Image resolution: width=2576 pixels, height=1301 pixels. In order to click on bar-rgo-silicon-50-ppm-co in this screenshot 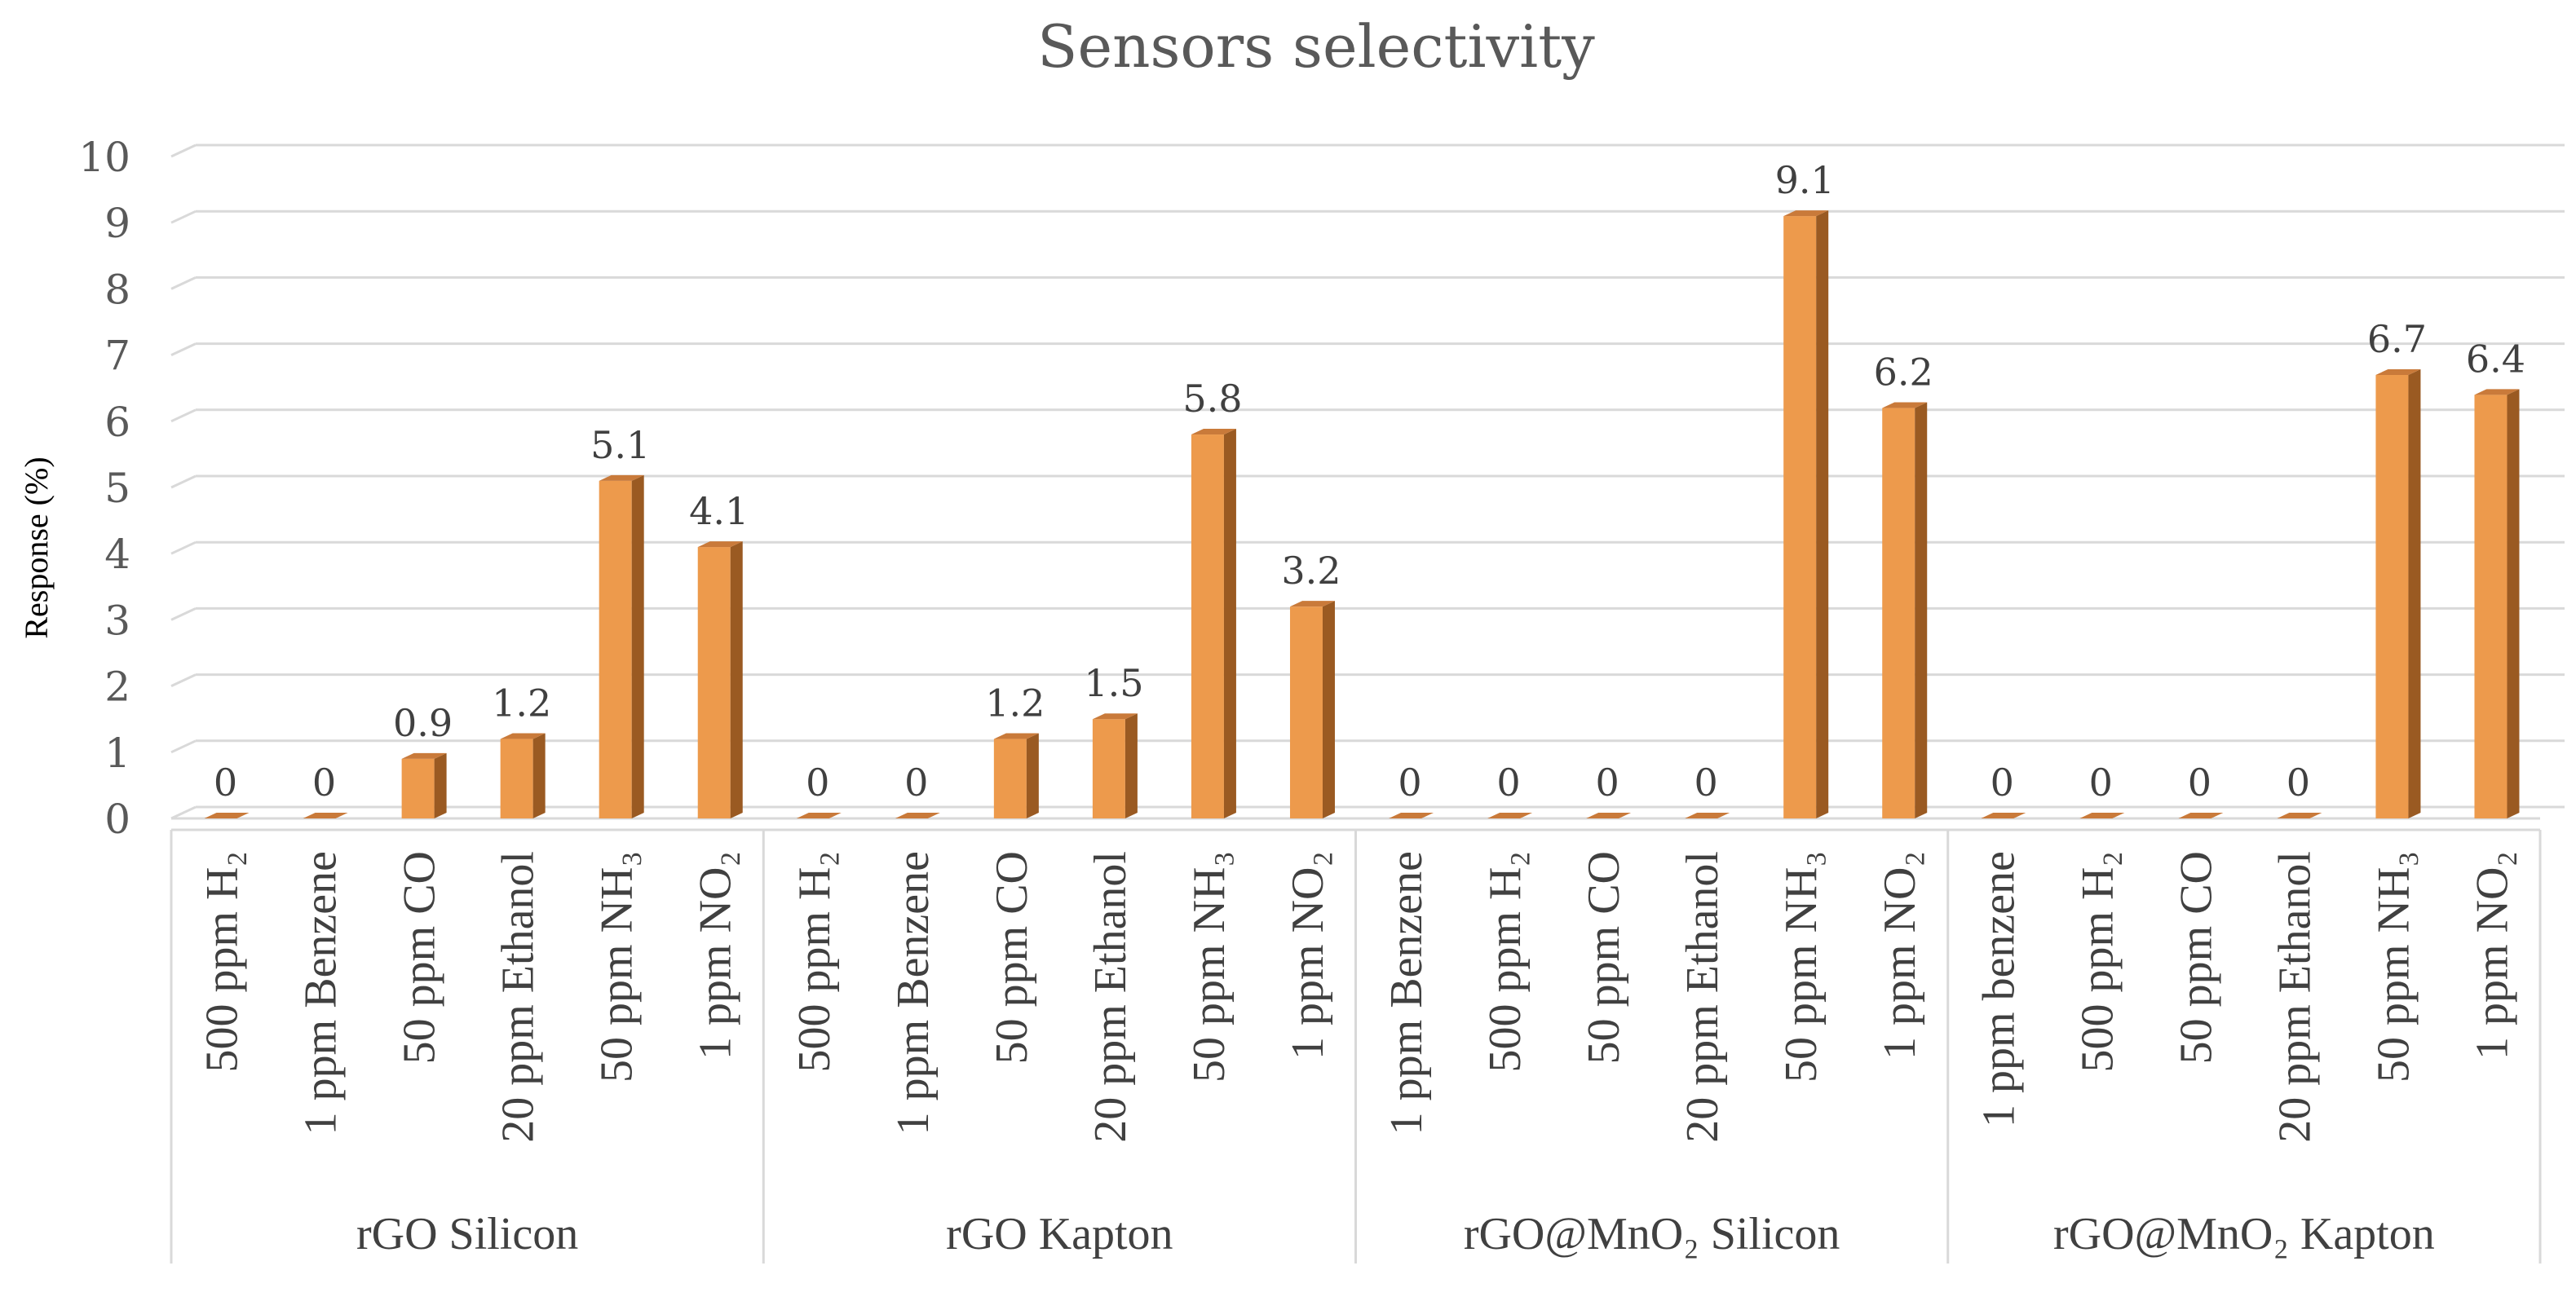, I will do `click(424, 785)`.